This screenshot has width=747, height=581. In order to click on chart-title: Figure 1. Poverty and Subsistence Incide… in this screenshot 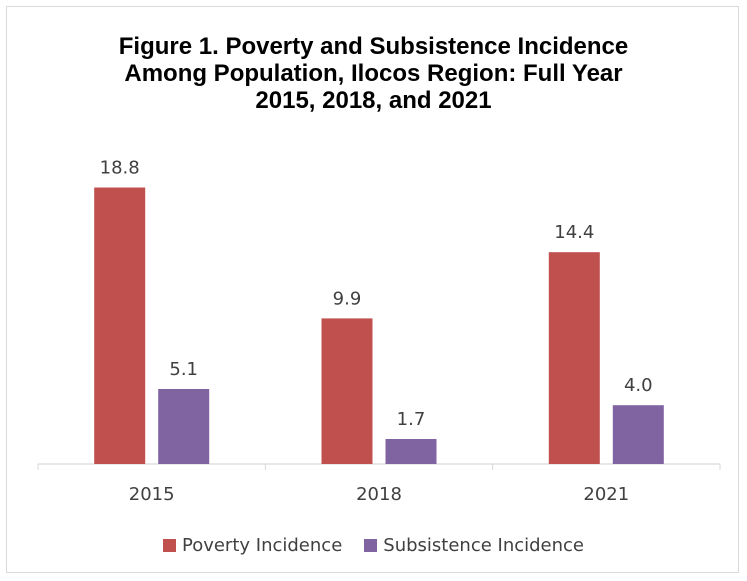, I will do `click(373, 73)`.